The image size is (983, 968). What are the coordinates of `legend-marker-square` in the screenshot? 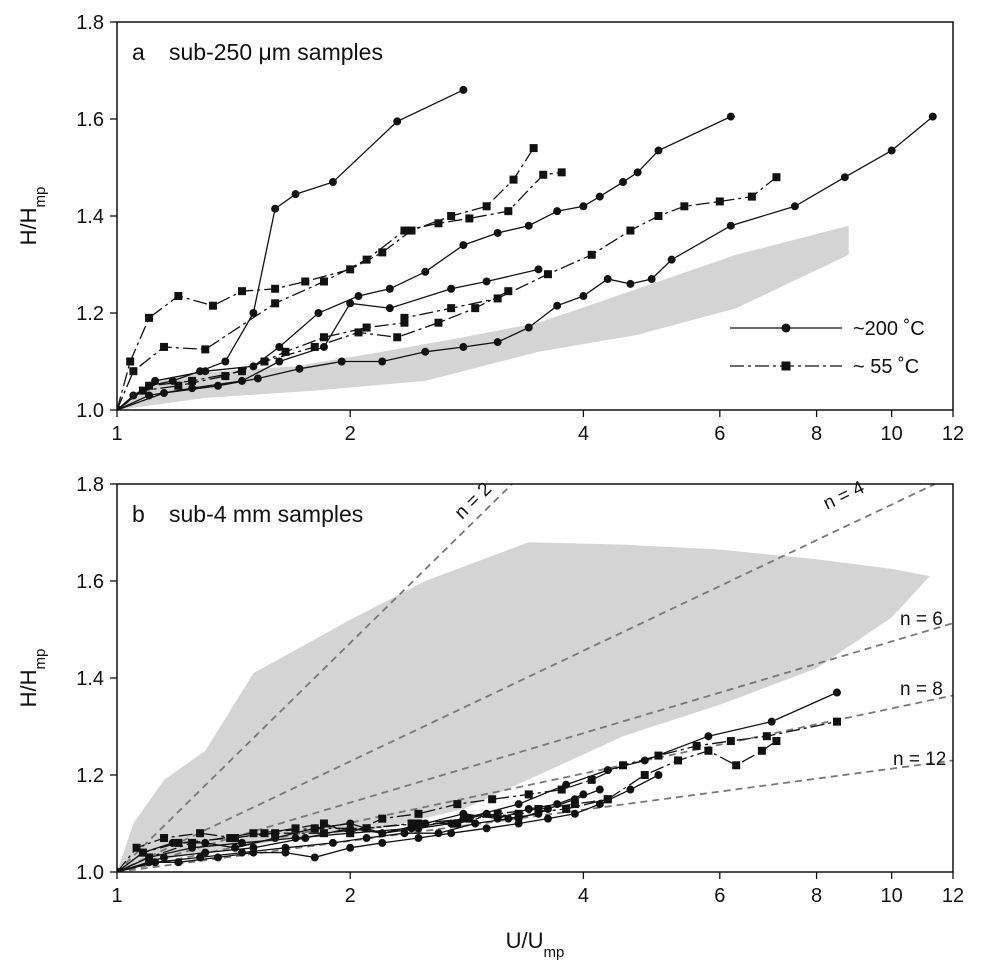 It's located at (786, 366).